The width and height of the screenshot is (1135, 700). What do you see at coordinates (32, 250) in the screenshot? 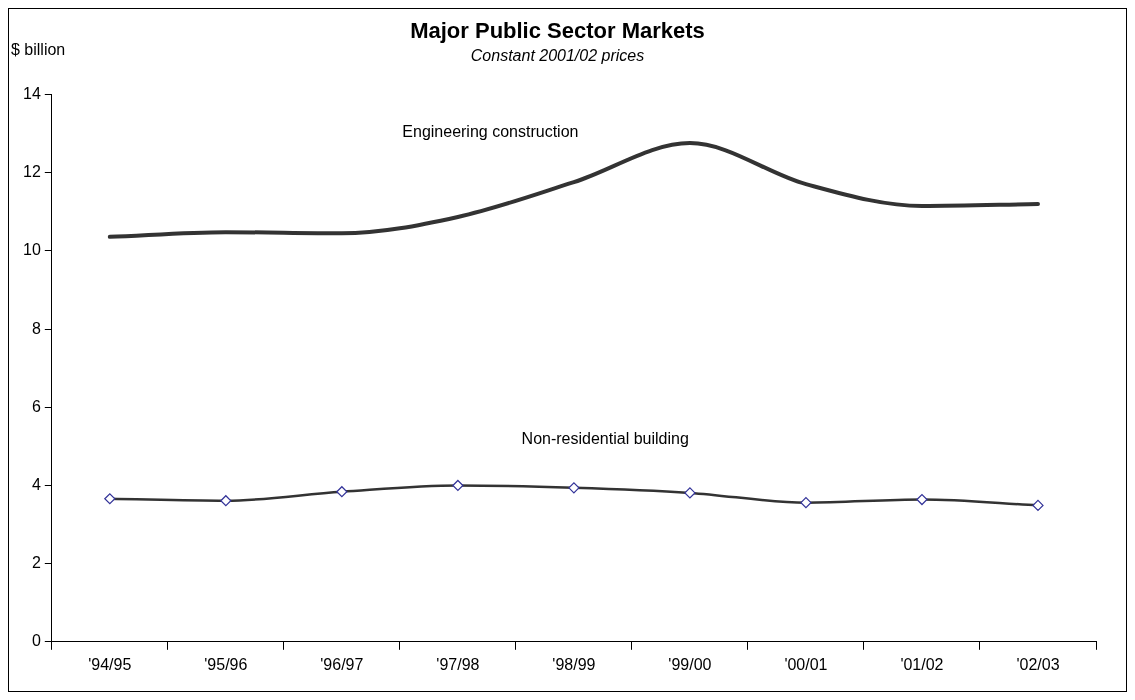
I see `y-tick-label: 10` at bounding box center [32, 250].